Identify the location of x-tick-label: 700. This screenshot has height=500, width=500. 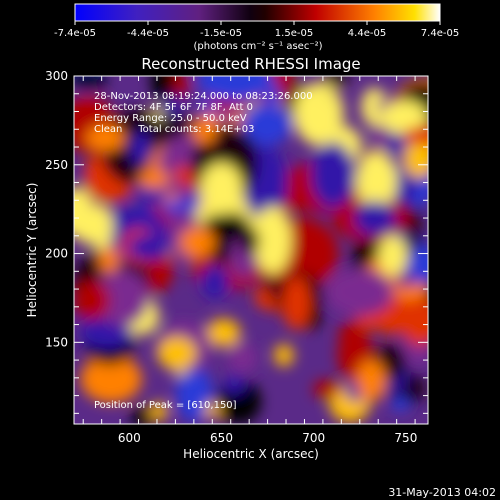
(313, 438).